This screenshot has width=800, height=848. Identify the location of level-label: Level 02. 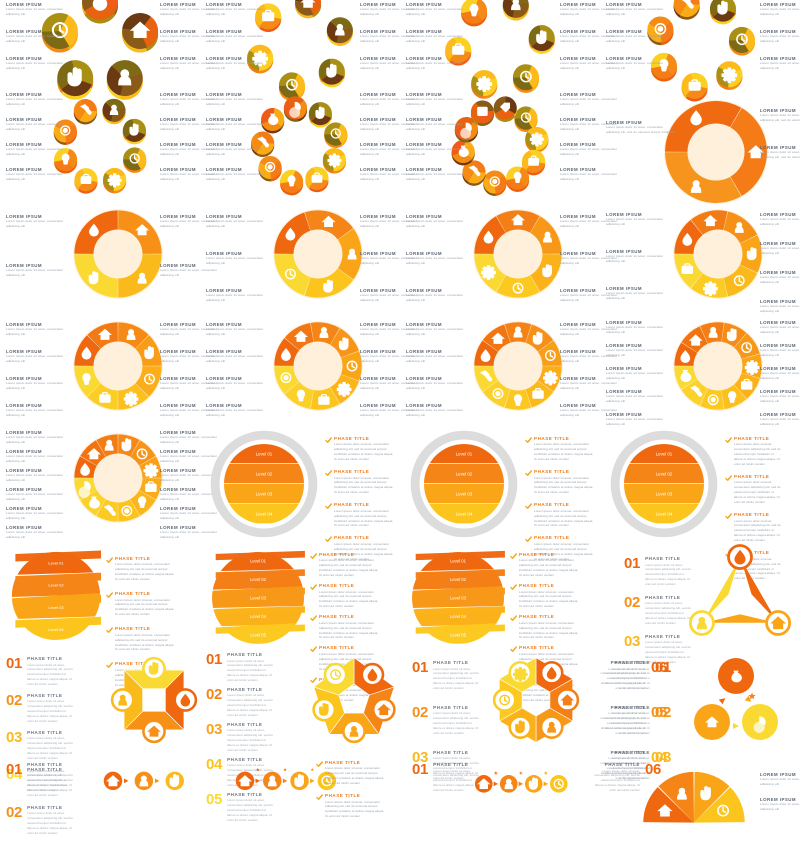
(264, 474).